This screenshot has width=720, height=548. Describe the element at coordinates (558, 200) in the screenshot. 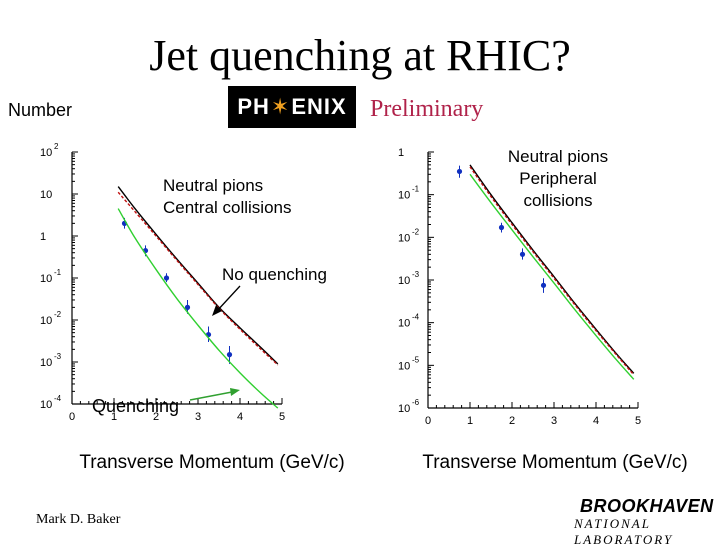

I see `panel-annotation-line: collisions` at that location.